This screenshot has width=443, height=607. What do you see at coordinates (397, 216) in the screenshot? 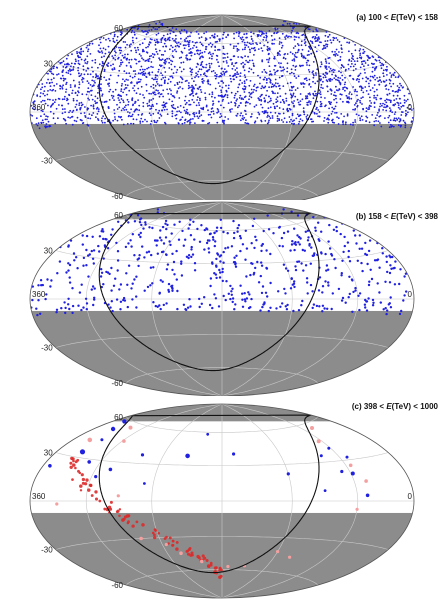
I see `energy-range-title: (b) 158 < E(TeV) < 398` at bounding box center [397, 216].